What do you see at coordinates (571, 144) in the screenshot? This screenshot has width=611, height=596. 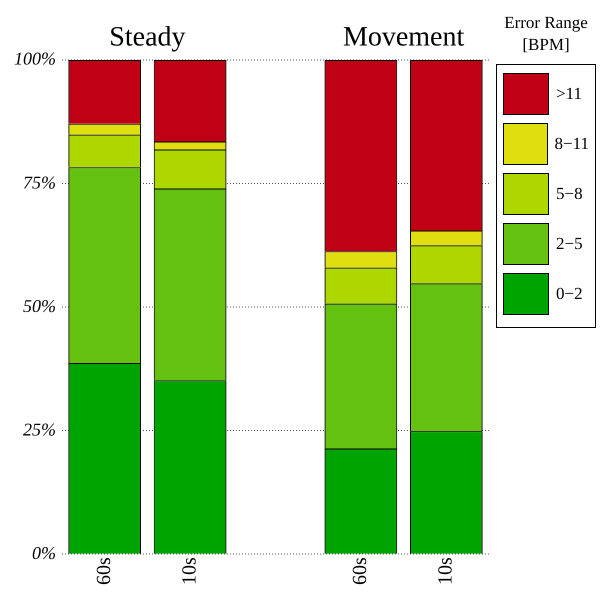 I see `text: 8−11` at bounding box center [571, 144].